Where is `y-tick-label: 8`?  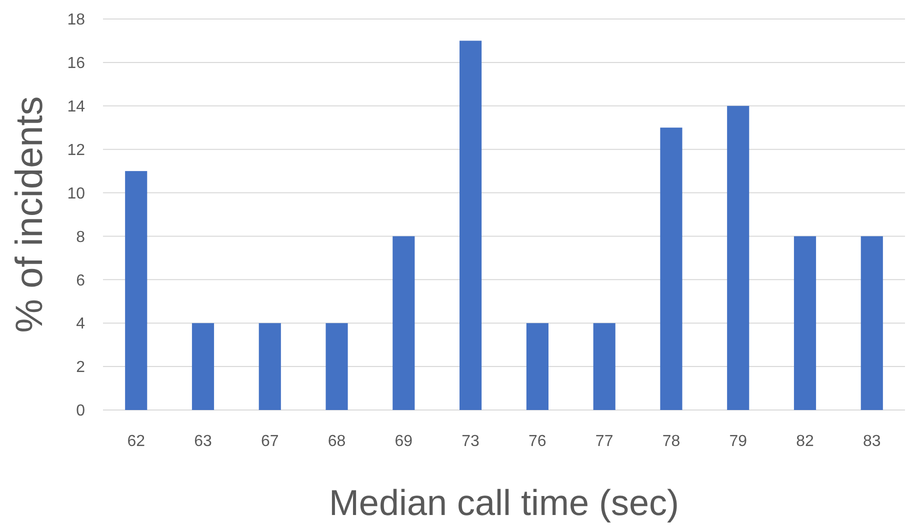 y-tick-label: 8 is located at coordinates (81, 237).